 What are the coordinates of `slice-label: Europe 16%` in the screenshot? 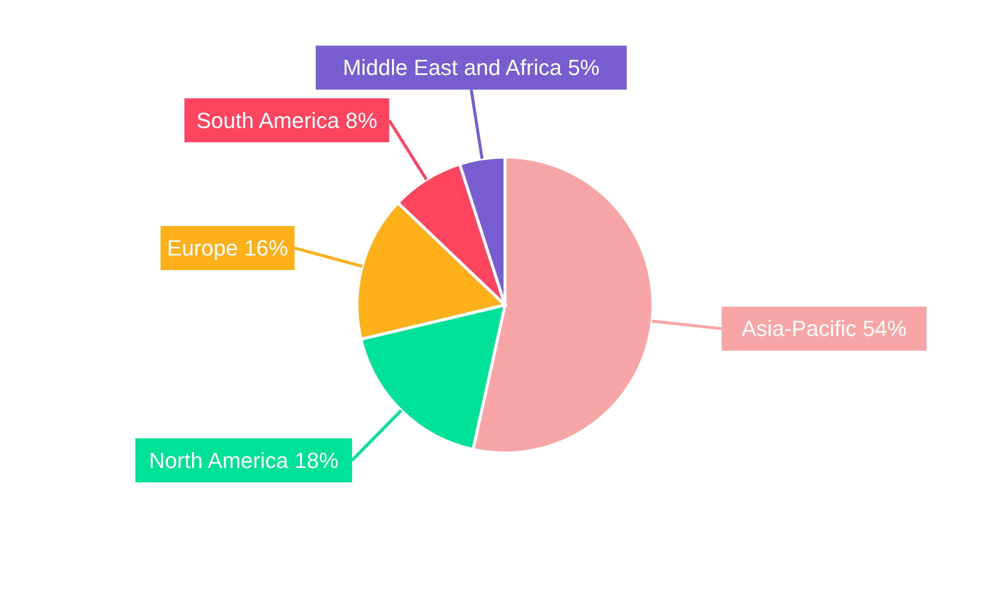 It's located at (227, 248).